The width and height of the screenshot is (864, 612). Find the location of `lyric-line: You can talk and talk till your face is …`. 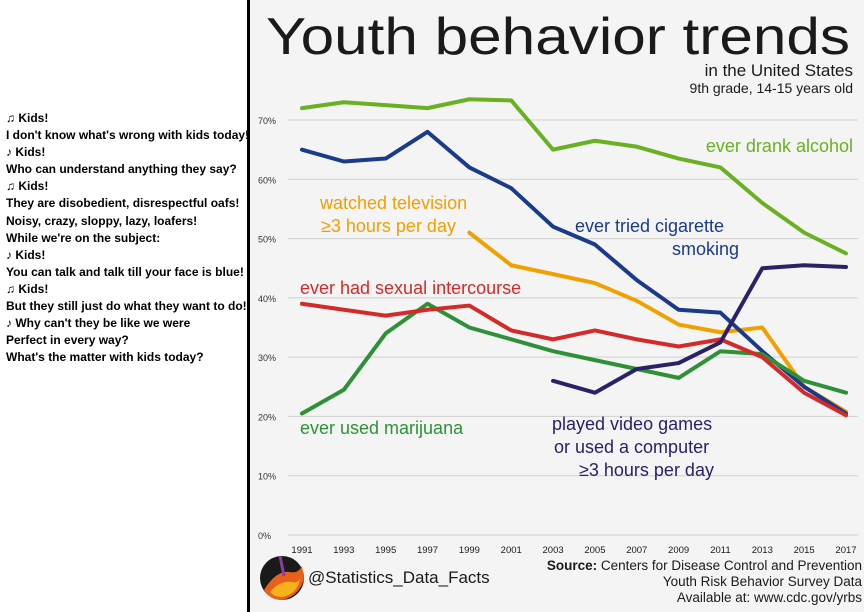

lyric-line: You can talk and talk till your face is … is located at coordinates (125, 271).